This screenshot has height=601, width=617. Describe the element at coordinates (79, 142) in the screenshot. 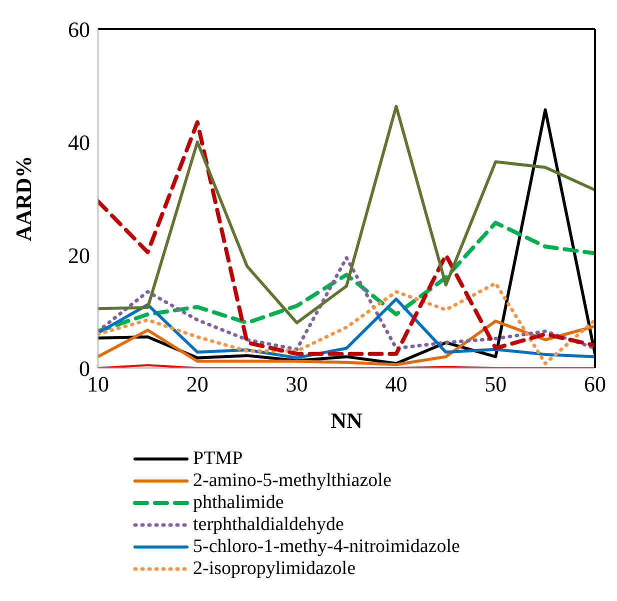

I see `y-tick-label: 40` at that location.